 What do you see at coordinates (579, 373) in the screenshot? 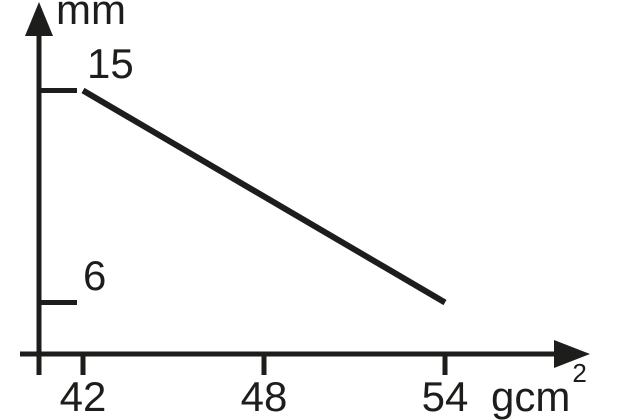
I see `x-axis-unit-exponent: 2` at bounding box center [579, 373].